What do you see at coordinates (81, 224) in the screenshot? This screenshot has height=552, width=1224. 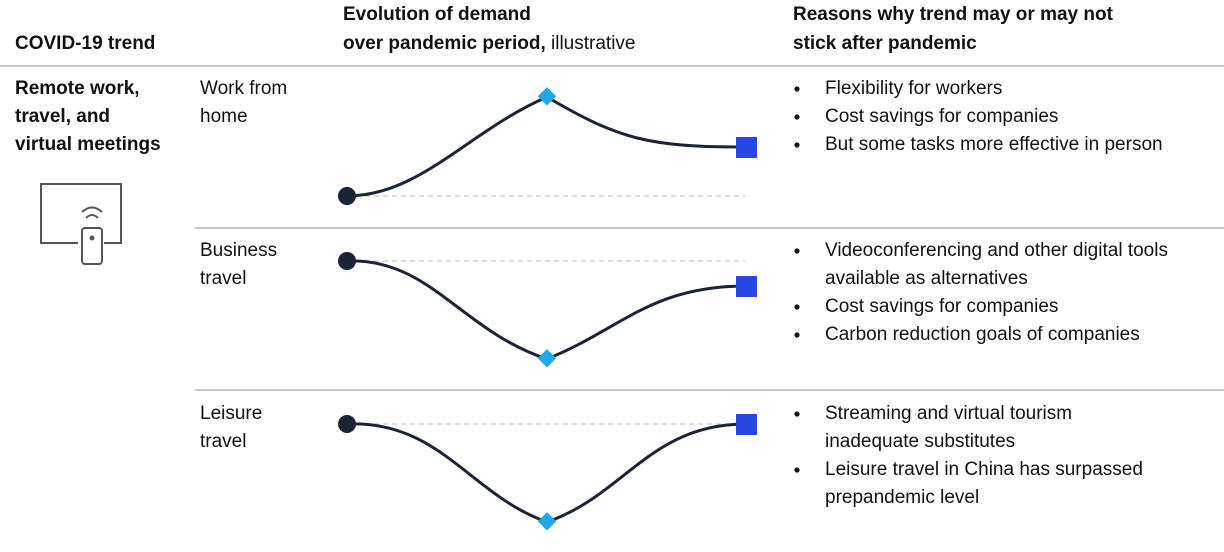 I see `icon` at bounding box center [81, 224].